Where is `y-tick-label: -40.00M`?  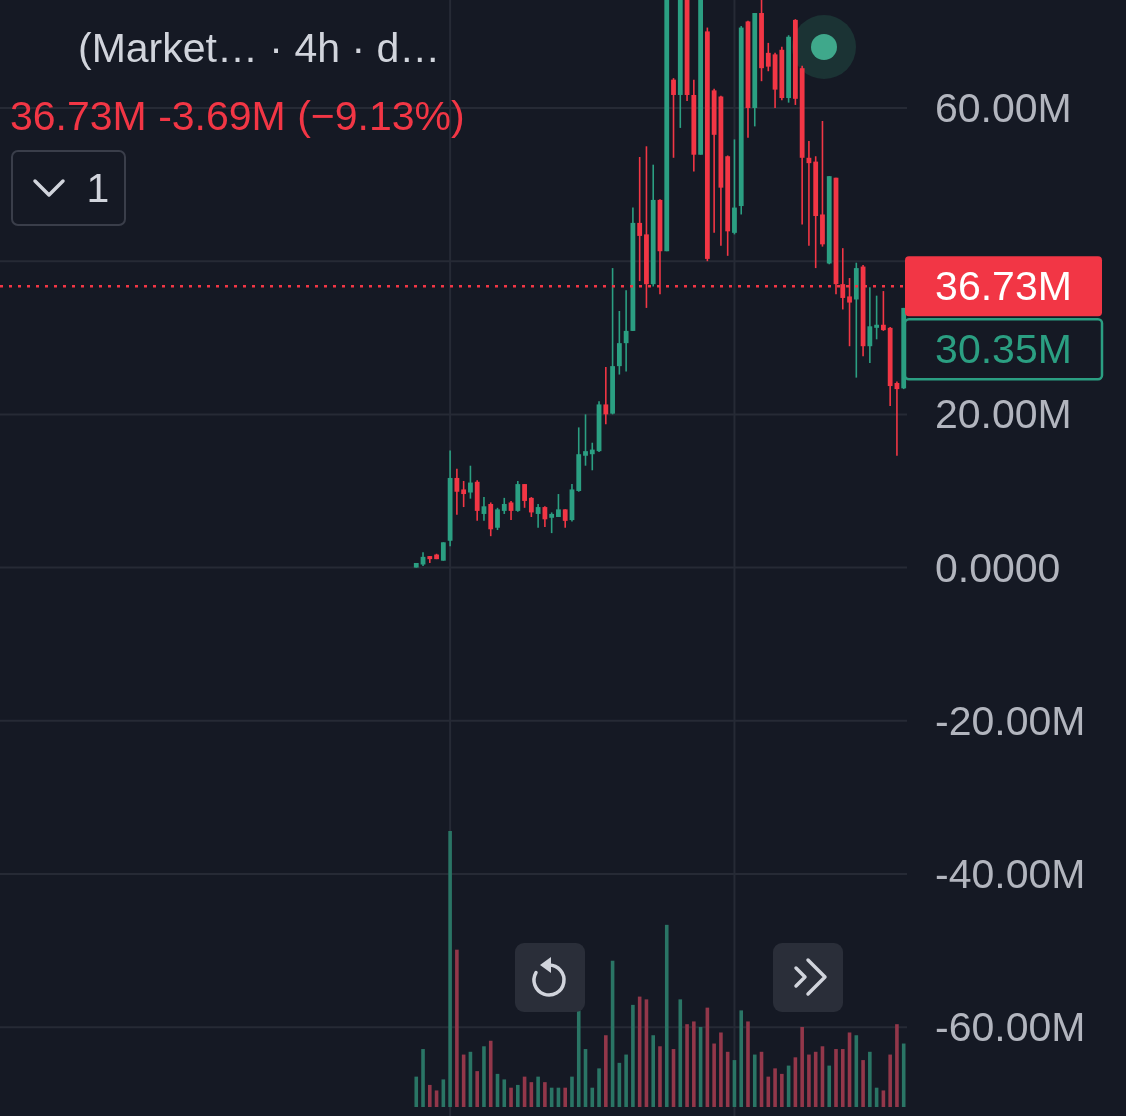
y-tick-label: -40.00M is located at coordinates (1010, 873).